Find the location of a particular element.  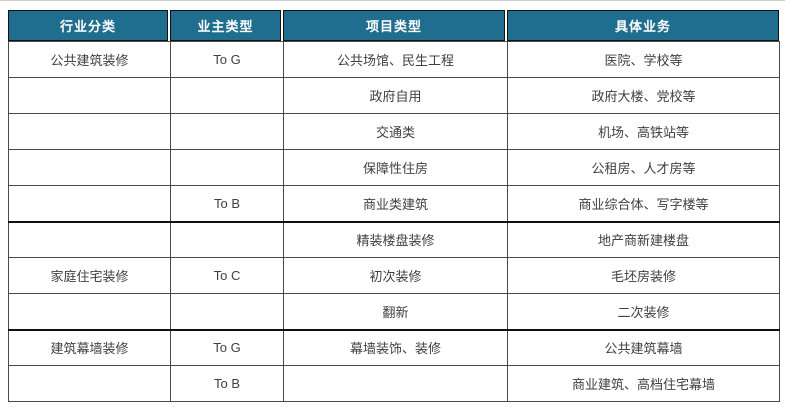

cell-project is located at coordinates (395, 383).